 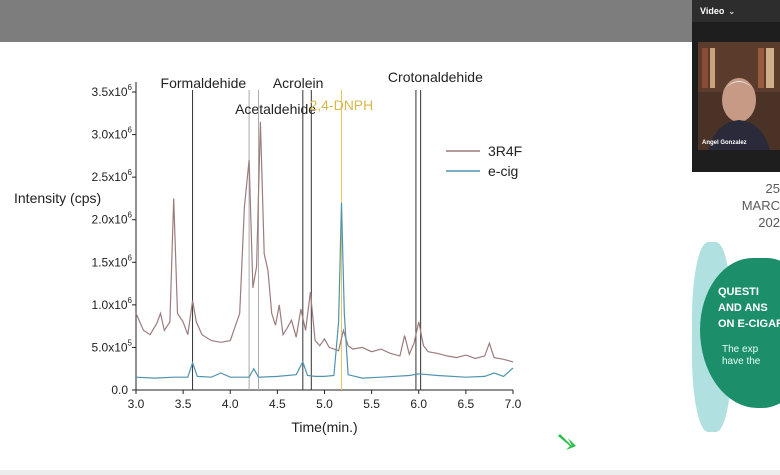 I want to click on video-panel-header: Video ⌄, so click(x=736, y=11).